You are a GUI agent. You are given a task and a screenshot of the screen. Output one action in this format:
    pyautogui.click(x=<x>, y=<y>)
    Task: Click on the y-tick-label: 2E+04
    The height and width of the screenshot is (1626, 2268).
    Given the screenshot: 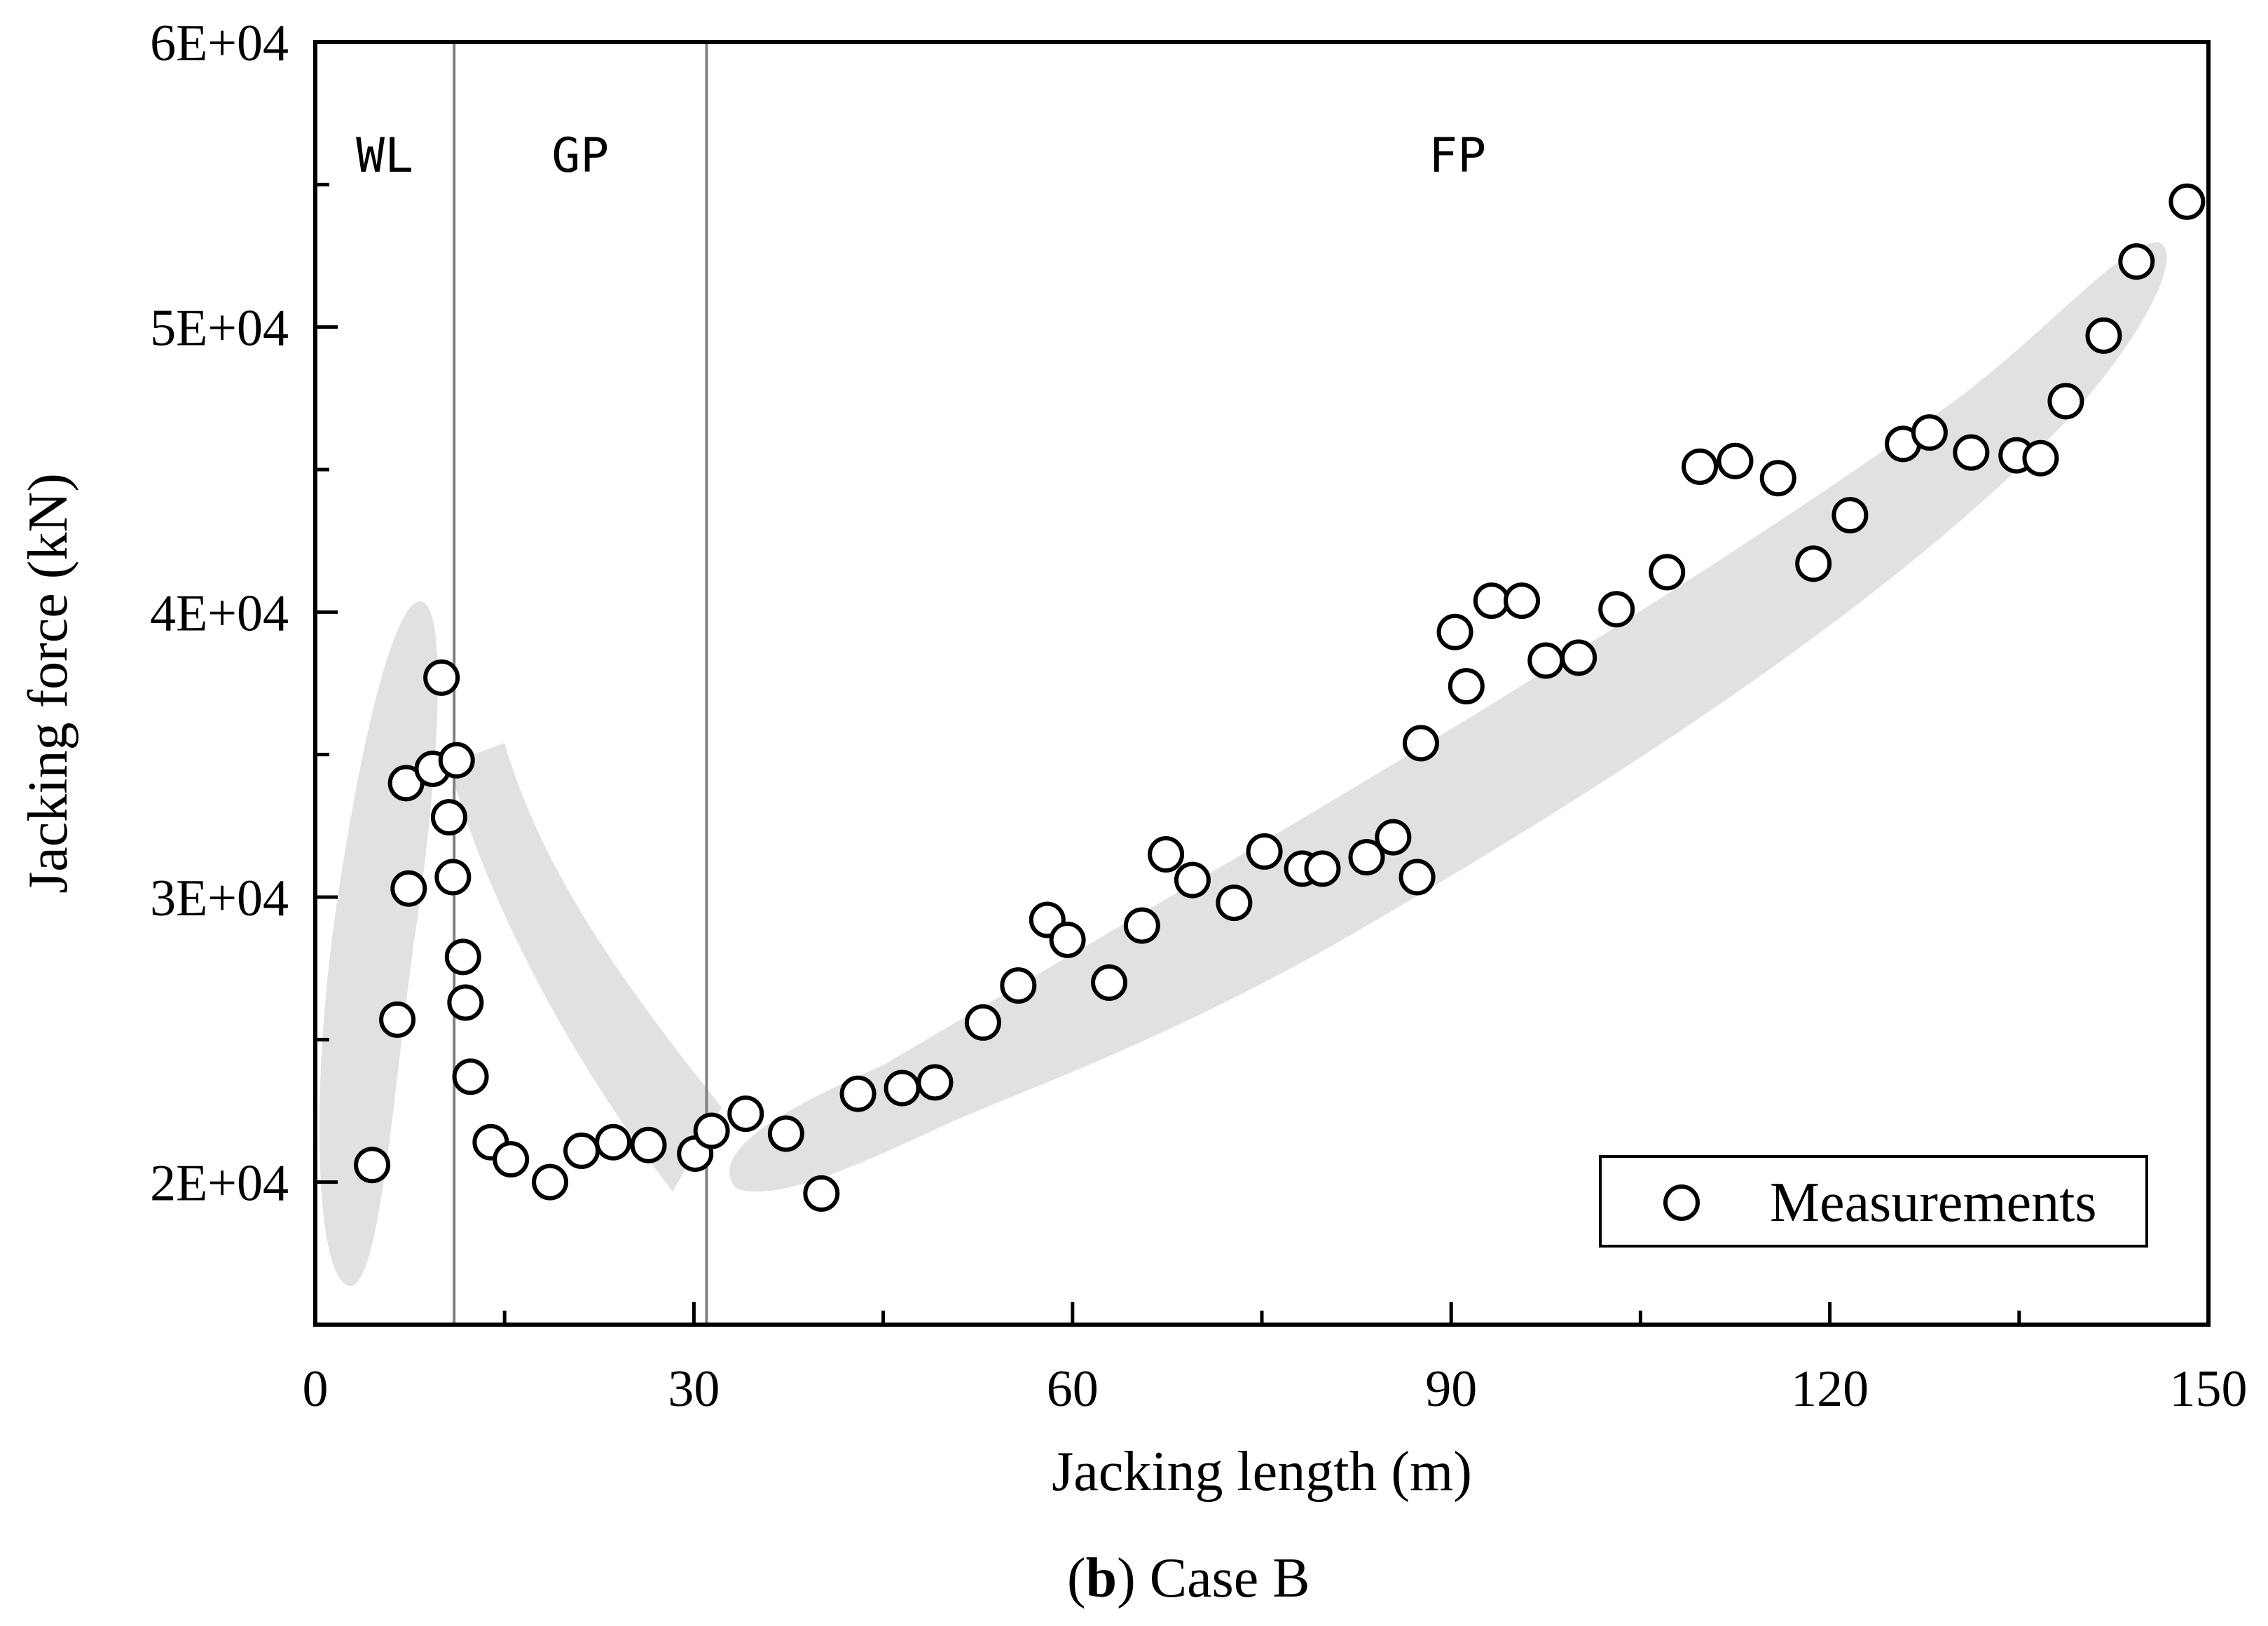 What is the action you would take?
    pyautogui.click(x=219, y=1183)
    